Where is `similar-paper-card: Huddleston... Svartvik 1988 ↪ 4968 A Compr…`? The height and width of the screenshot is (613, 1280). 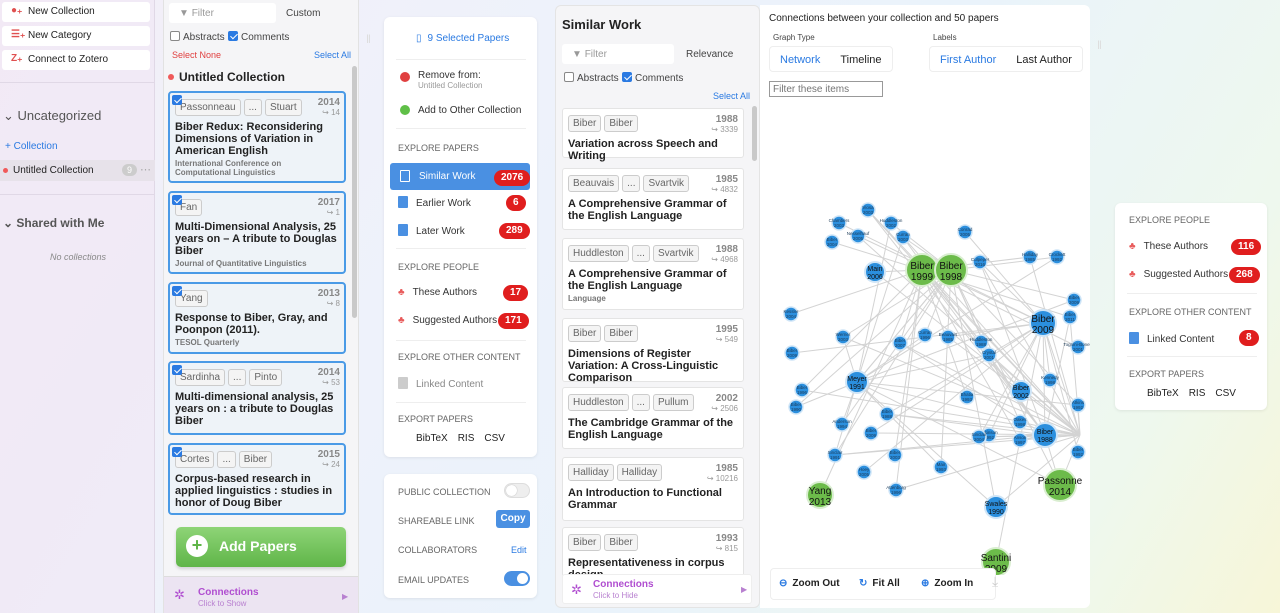 similar-paper-card: Huddleston... Svartvik 1988 ↪ 4968 A Compr… is located at coordinates (653, 274).